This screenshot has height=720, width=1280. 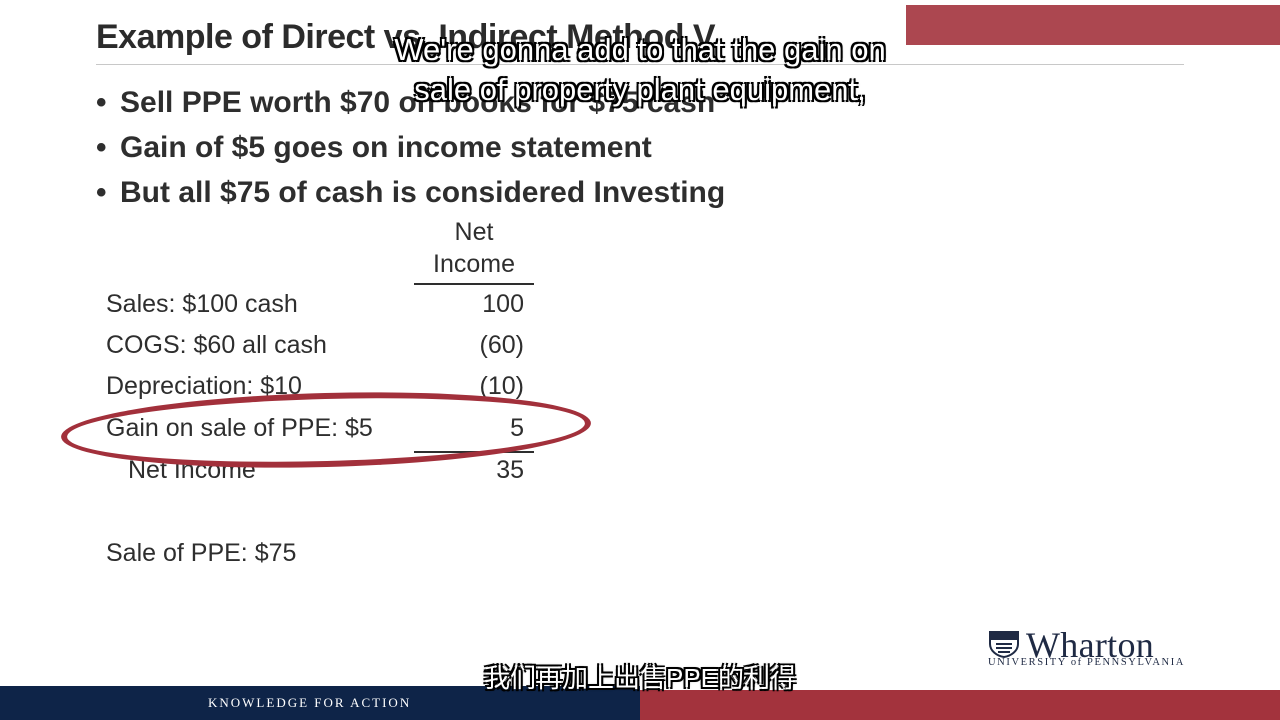 What do you see at coordinates (474, 248) in the screenshot?
I see `net-income-column-header: Net Income` at bounding box center [474, 248].